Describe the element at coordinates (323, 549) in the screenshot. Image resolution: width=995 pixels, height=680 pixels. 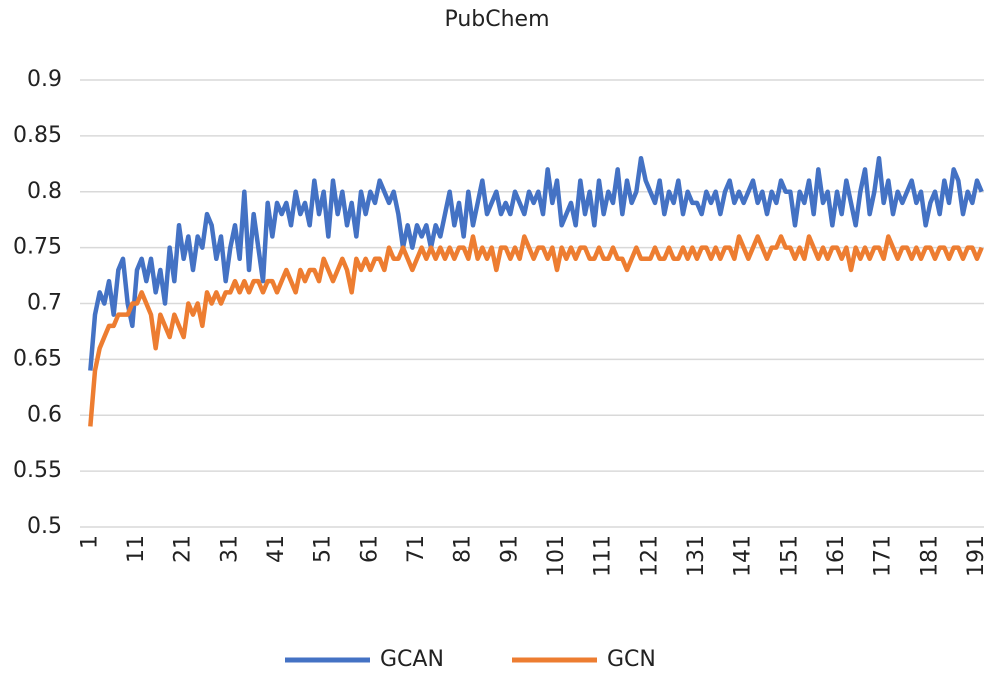
I see `x-tick-label: 51` at that location.